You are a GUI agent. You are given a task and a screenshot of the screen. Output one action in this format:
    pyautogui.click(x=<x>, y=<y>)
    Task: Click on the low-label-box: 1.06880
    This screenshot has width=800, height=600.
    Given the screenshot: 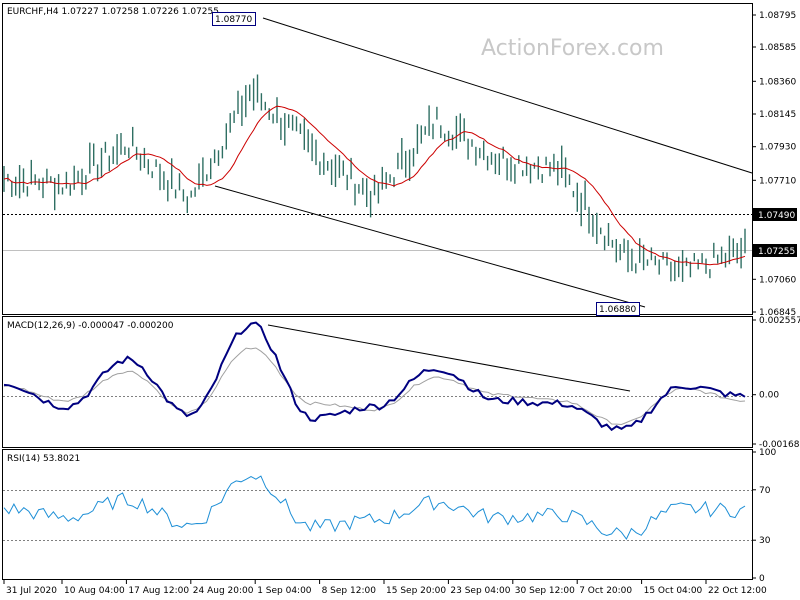 What is the action you would take?
    pyautogui.click(x=618, y=309)
    